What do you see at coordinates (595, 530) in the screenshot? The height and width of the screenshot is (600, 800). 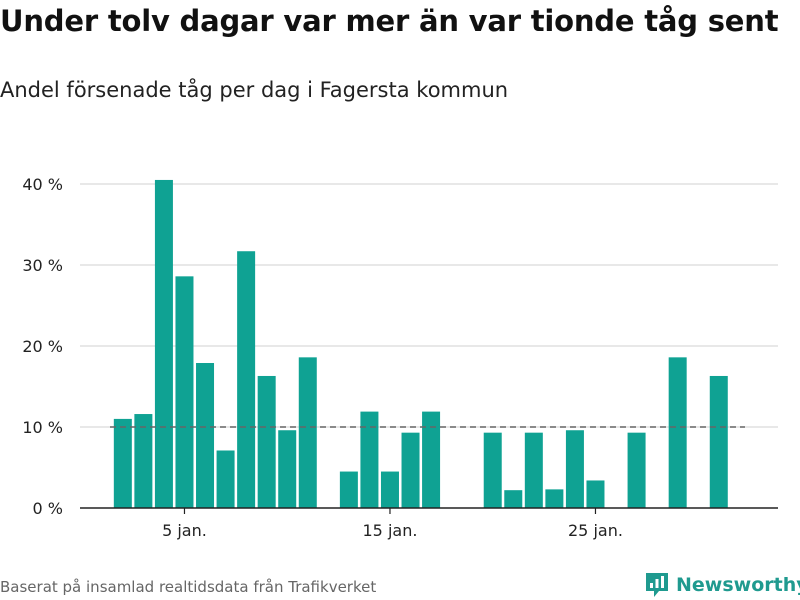 I see `x-tick-label: 25 jan.` at bounding box center [595, 530].